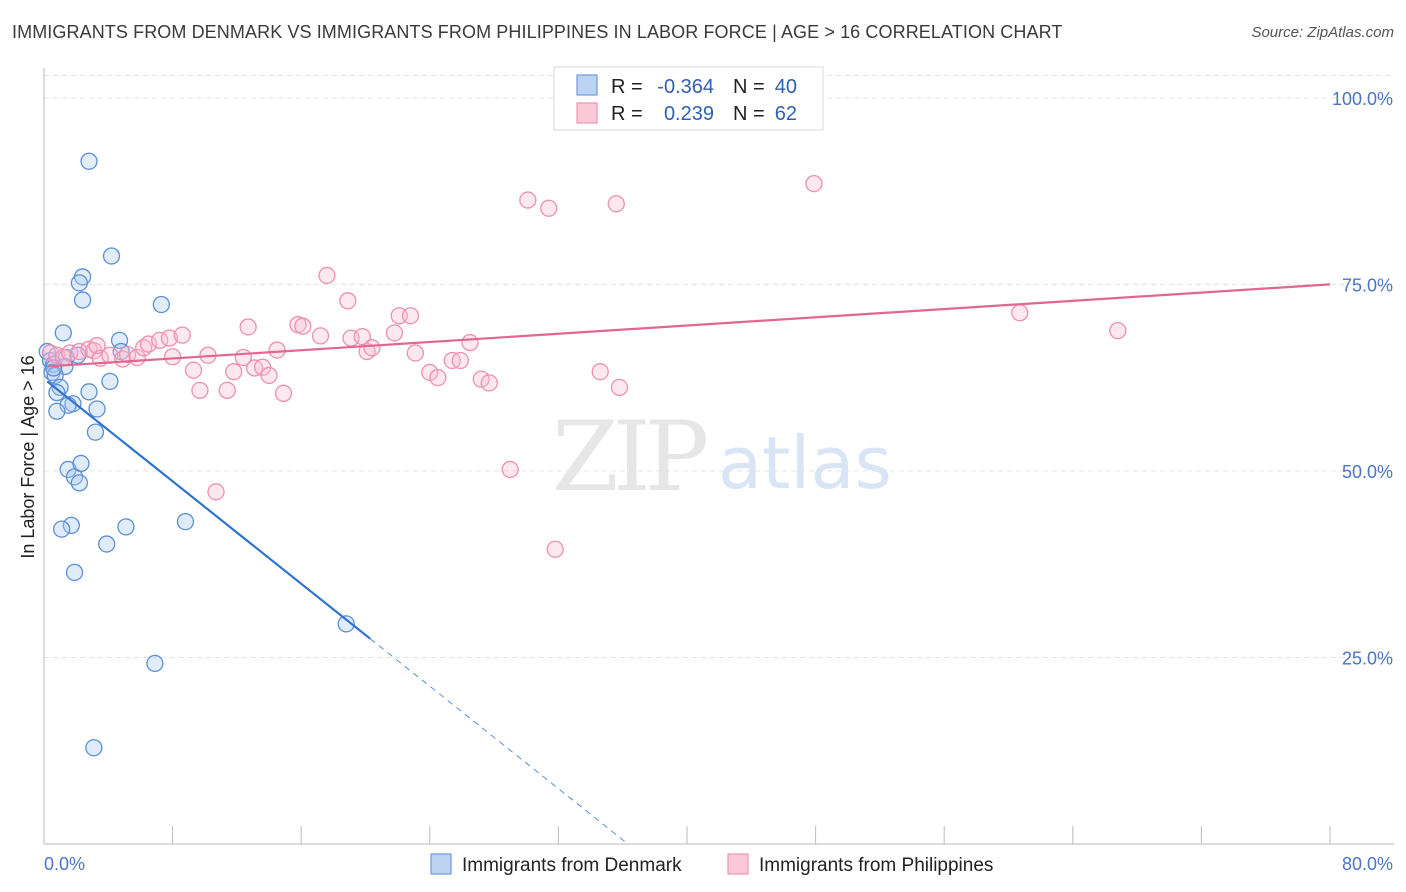 The image size is (1406, 892). I want to click on x-tick-label-0: 0.0%, so click(64, 864).